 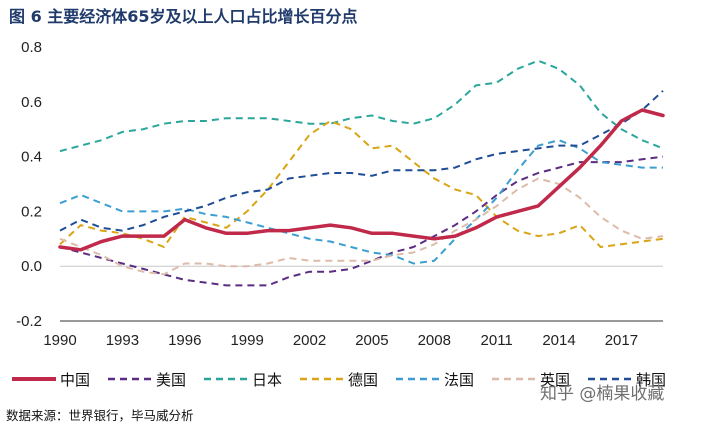 What do you see at coordinates (371, 340) in the screenshot?
I see `x-tick-label: 2005` at bounding box center [371, 340].